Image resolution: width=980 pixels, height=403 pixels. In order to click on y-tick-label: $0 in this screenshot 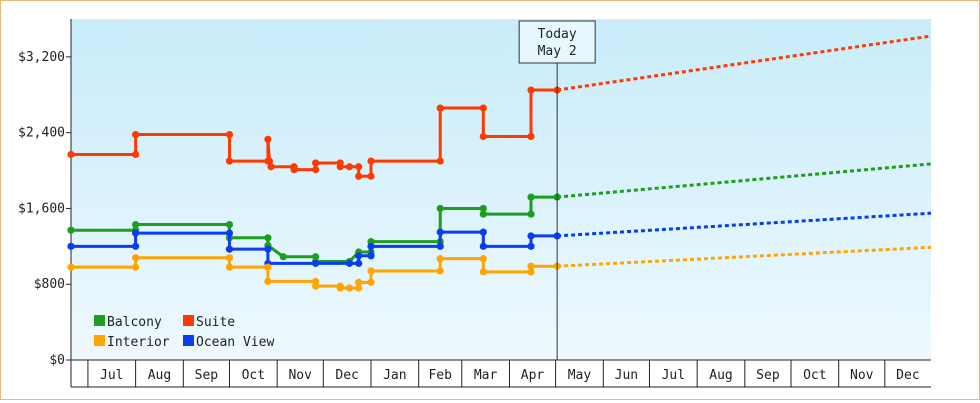, I will do `click(57, 360)`.